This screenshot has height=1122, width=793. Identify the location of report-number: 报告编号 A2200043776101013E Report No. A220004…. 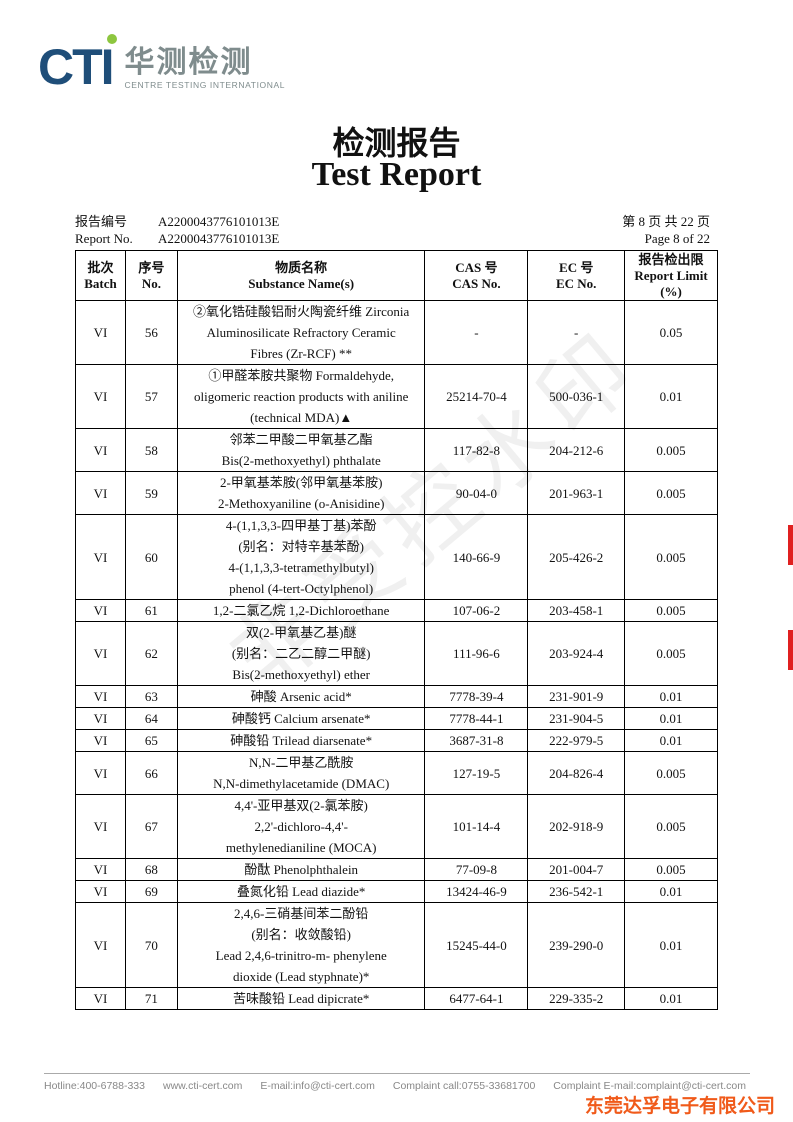
(177, 230).